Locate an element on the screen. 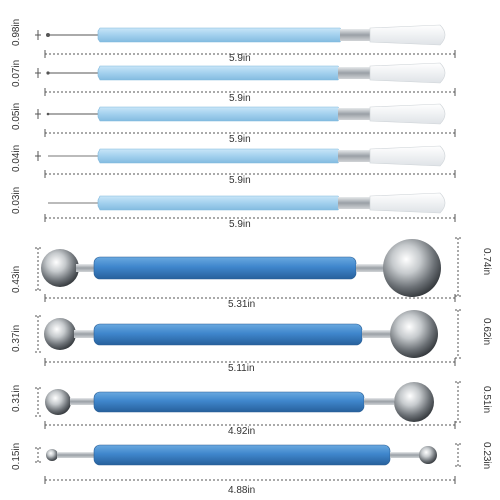  ball-tool-2-handle is located at coordinates (228, 334).